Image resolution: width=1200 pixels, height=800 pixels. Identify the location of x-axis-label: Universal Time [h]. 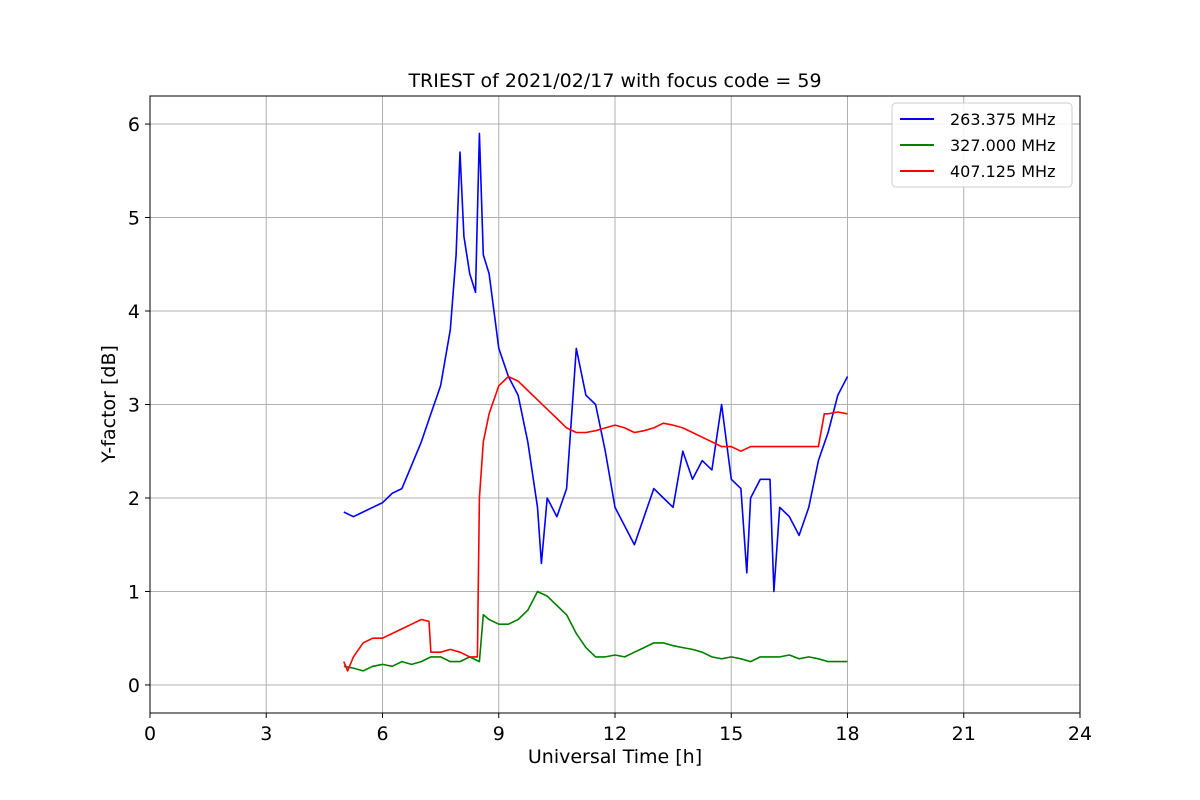
(615, 757).